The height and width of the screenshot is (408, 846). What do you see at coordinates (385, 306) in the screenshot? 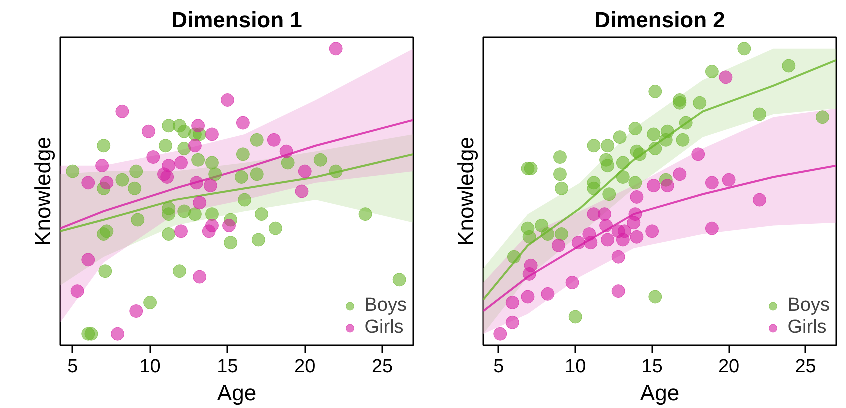
I see `legend-label: Boys` at bounding box center [385, 306].